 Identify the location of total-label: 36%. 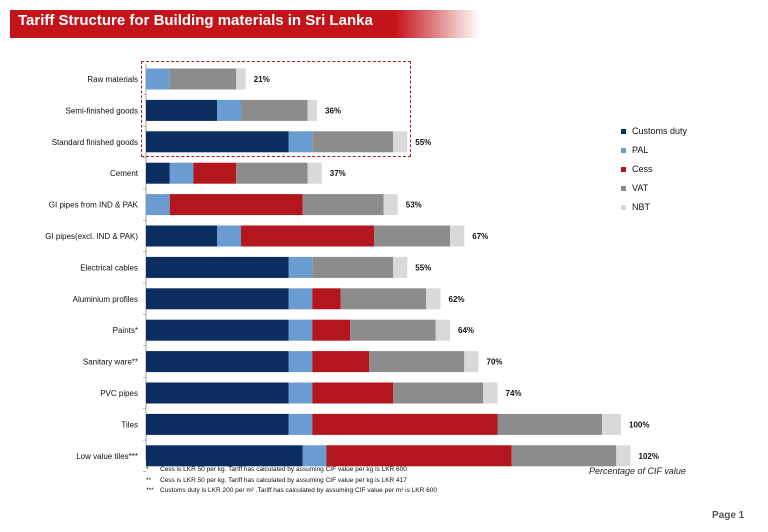
(333, 110).